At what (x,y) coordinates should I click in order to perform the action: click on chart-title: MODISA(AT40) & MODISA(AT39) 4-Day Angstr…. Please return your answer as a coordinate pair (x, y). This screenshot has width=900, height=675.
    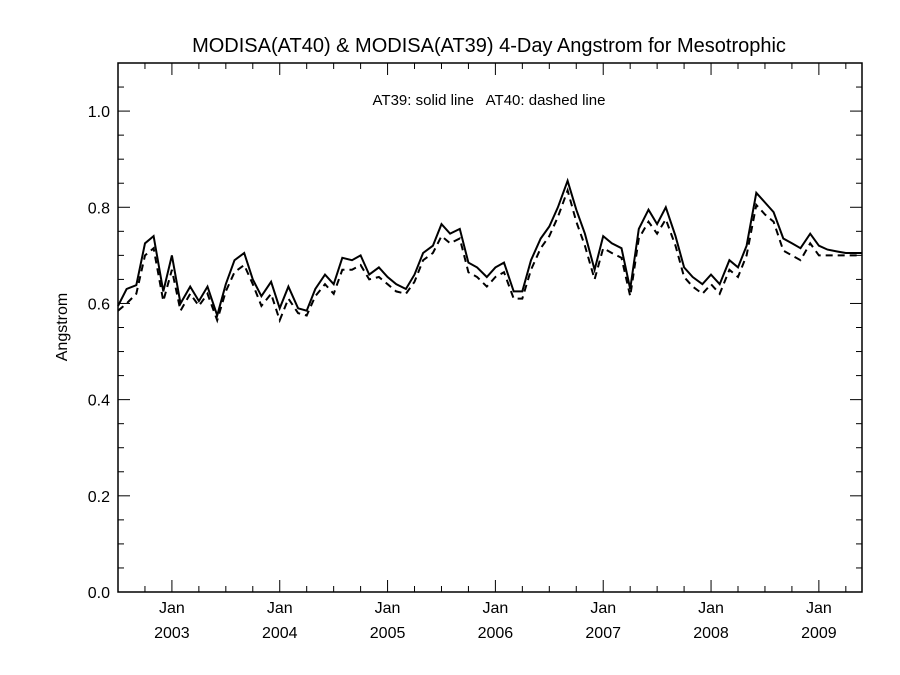
    Looking at the image, I should click on (489, 46).